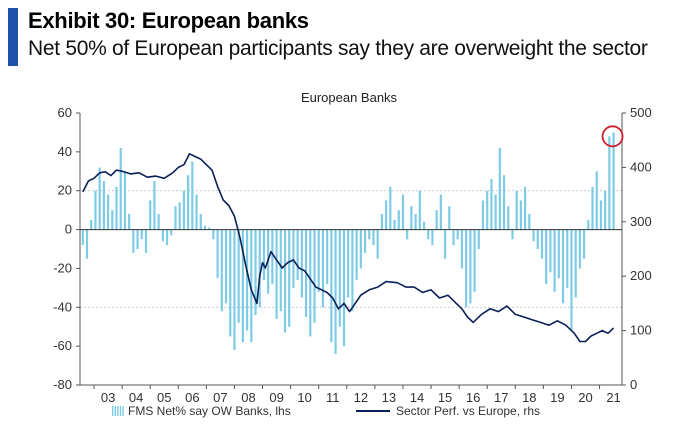 This screenshot has width=680, height=431. I want to click on x-tick-label: 18, so click(529, 397).